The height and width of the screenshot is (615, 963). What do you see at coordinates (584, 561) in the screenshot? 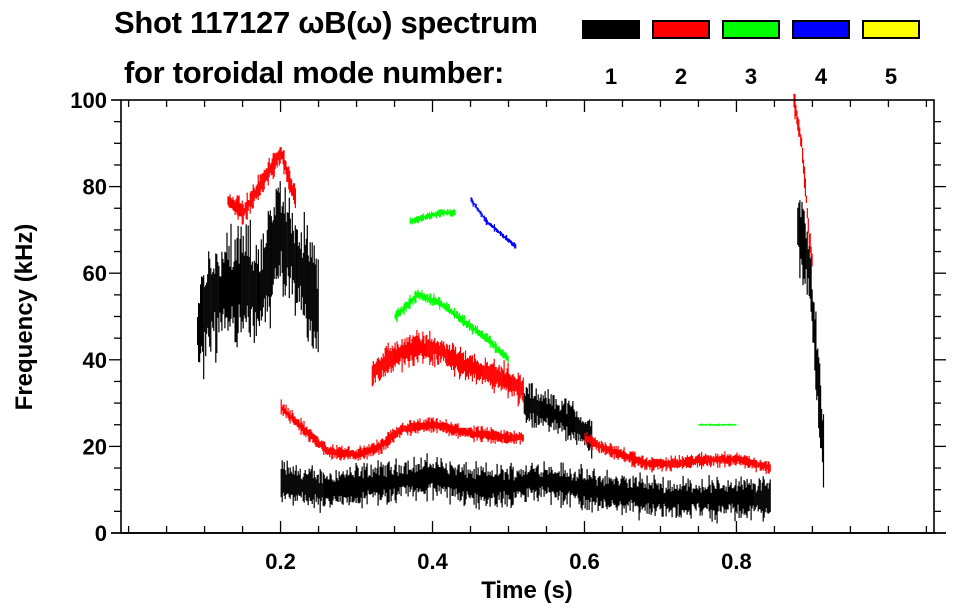
I see `x-tick-label: 0.6` at bounding box center [584, 561].